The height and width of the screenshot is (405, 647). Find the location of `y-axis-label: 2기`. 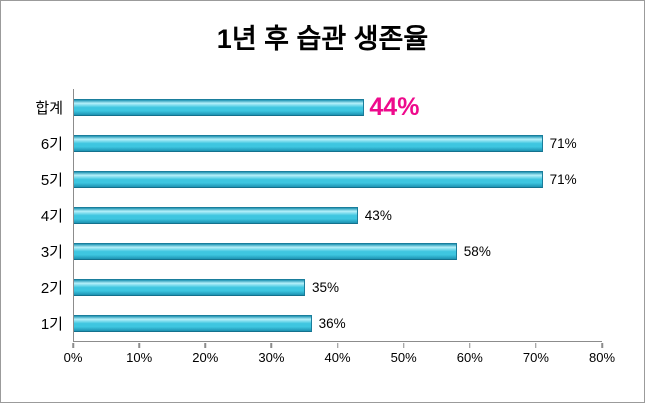

y-axis-label: 2기 is located at coordinates (51, 288).